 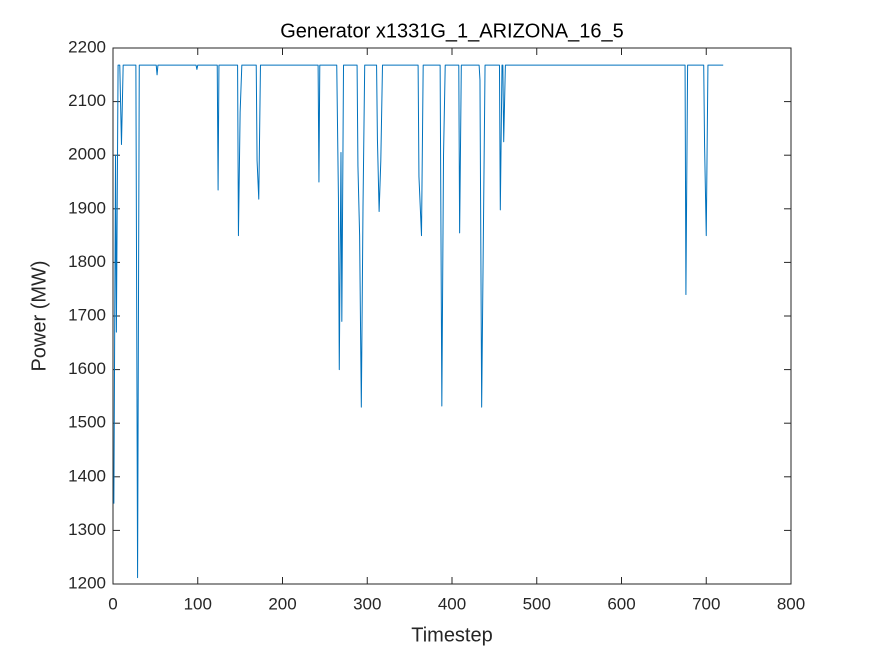 I want to click on x-tick-label: 800, so click(x=791, y=603).